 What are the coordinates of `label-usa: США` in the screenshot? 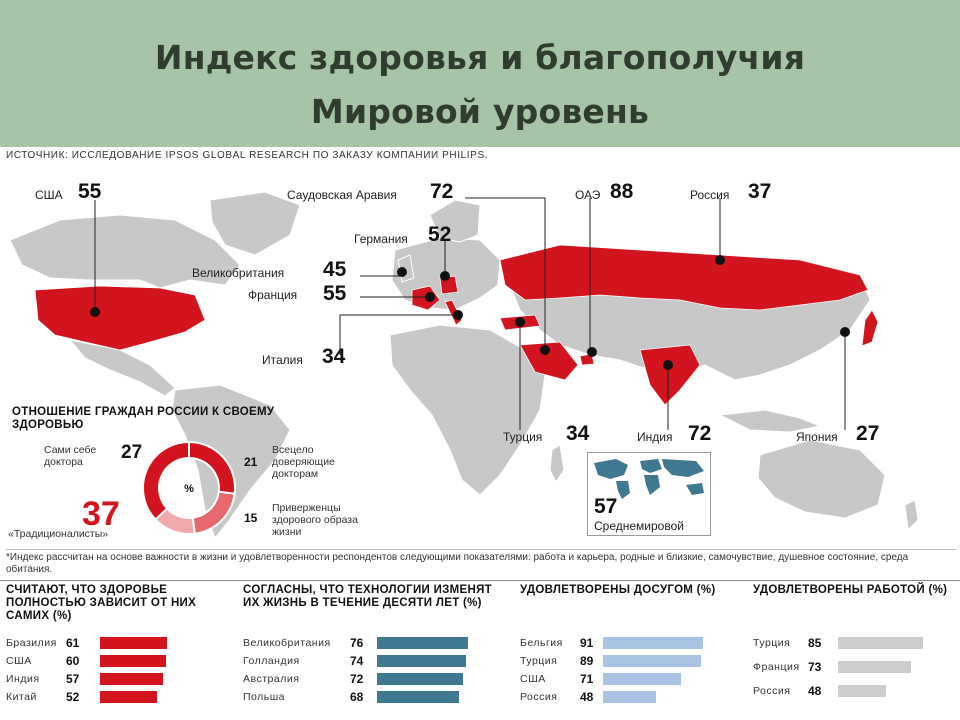 It's located at (49, 195).